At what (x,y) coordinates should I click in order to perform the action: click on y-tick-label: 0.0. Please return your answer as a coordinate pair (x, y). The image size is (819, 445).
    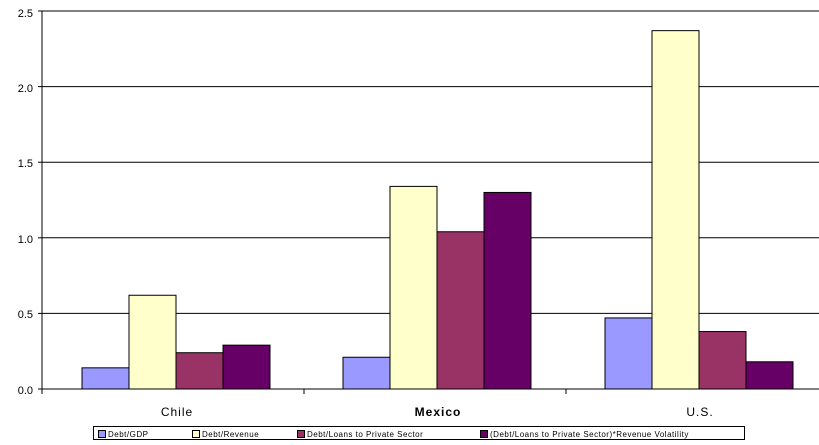
    Looking at the image, I should click on (25, 391).